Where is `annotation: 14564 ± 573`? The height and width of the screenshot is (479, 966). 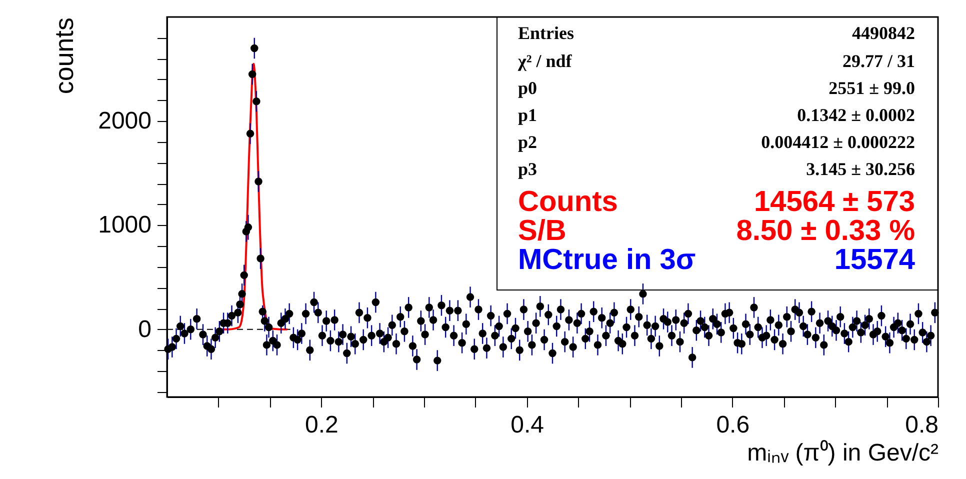 annotation: 14564 ± 573 is located at coordinates (834, 202).